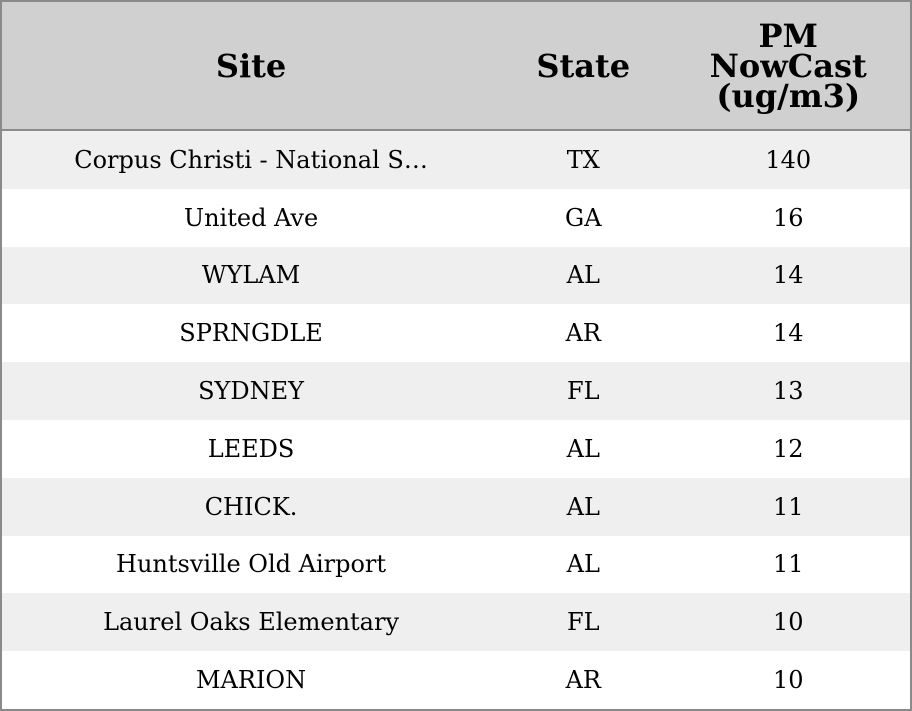 This screenshot has width=912, height=711. Describe the element at coordinates (788, 217) in the screenshot. I see `value-cell: 16` at that location.